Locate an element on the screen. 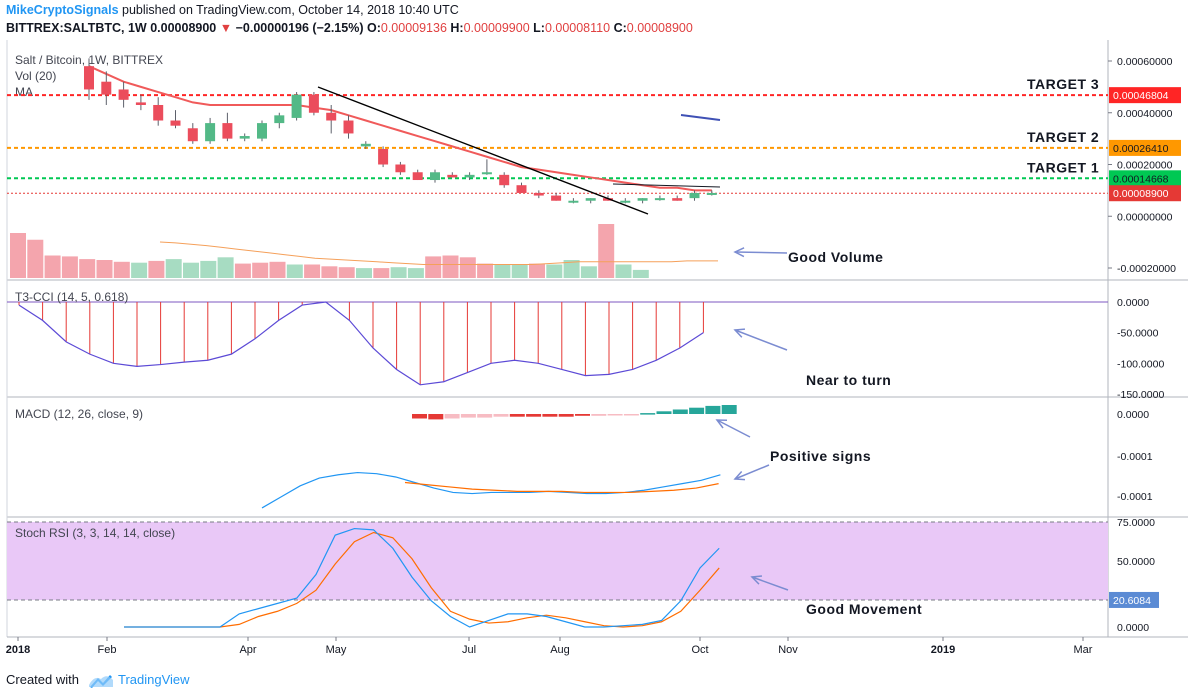 This screenshot has width=1188, height=697. x-tick-label: Apr is located at coordinates (247, 650).